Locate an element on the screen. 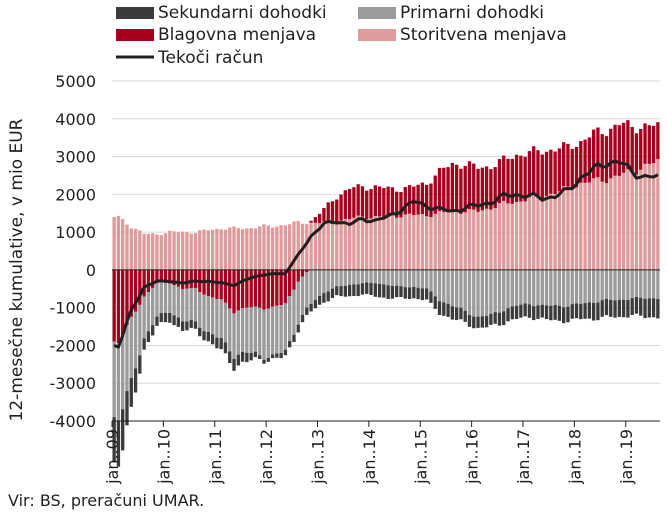 Image resolution: width=668 pixels, height=521 pixels. legend-label-storitvena: Storitvena menjava is located at coordinates (483, 35).